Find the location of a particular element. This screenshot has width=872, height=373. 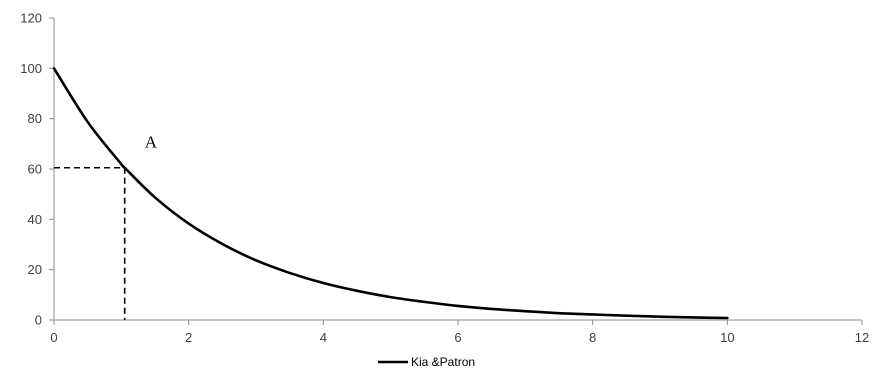

point-a-label: A is located at coordinates (151, 142).